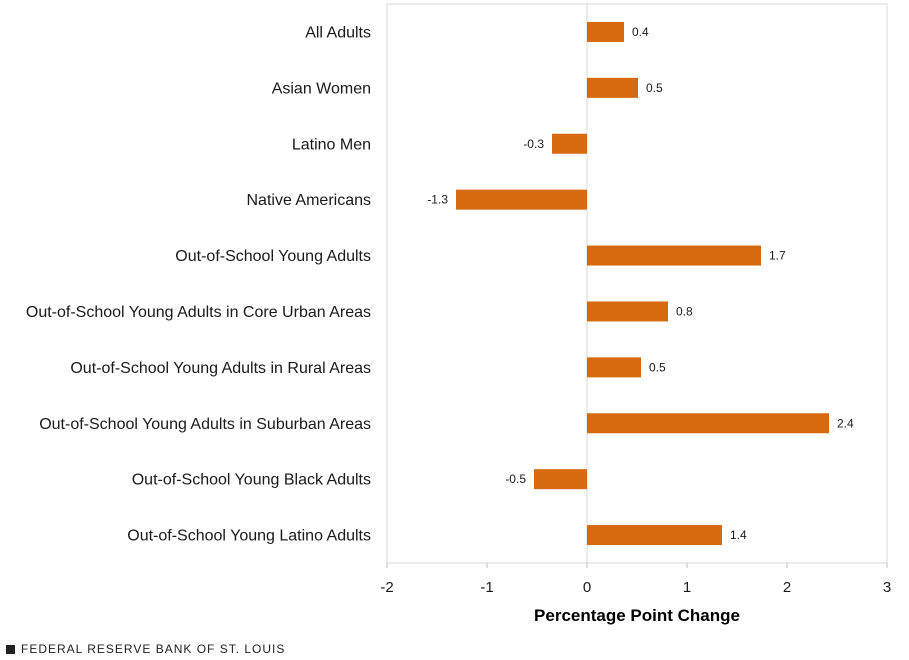 Image resolution: width=909 pixels, height=660 pixels. Describe the element at coordinates (533, 144) in the screenshot. I see `data-label: -0.3` at that location.